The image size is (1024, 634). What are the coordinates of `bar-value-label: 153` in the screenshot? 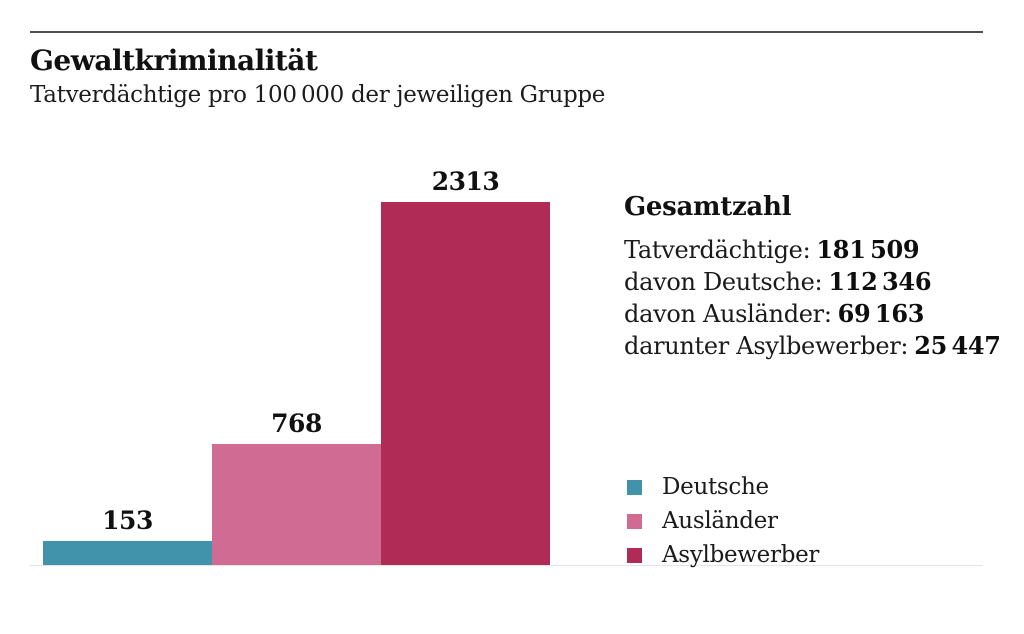 It's located at (127, 520).